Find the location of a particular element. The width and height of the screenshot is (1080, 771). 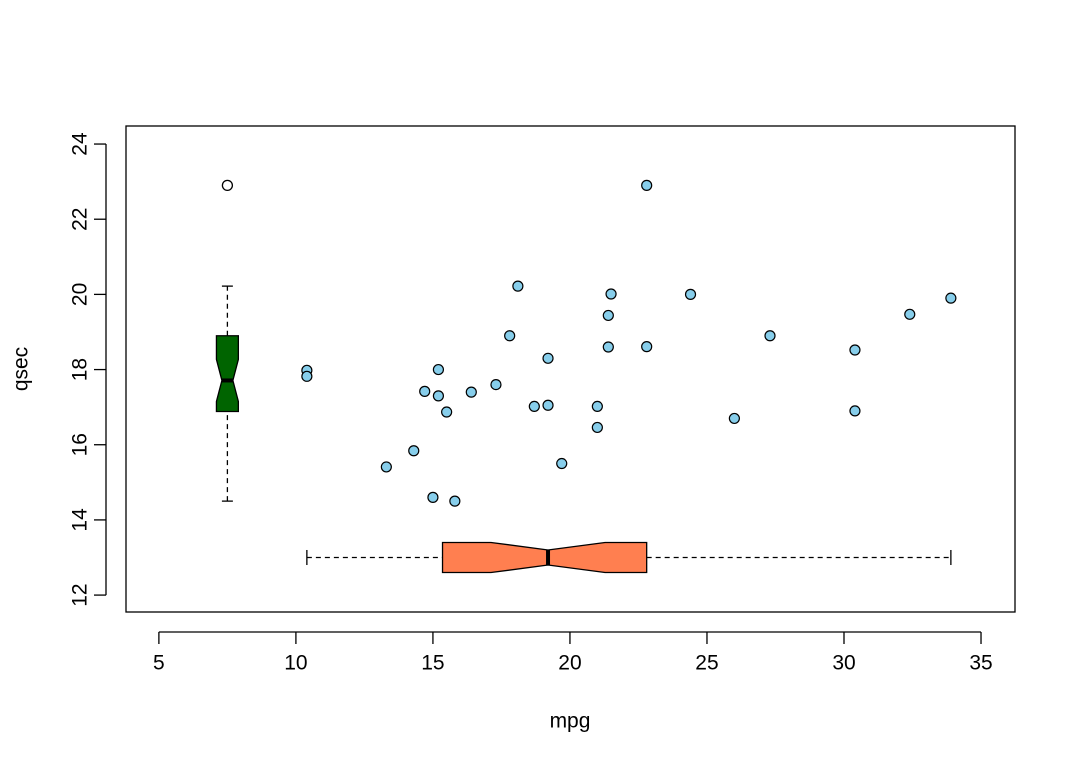

x-tick-label: 30 is located at coordinates (843, 663).